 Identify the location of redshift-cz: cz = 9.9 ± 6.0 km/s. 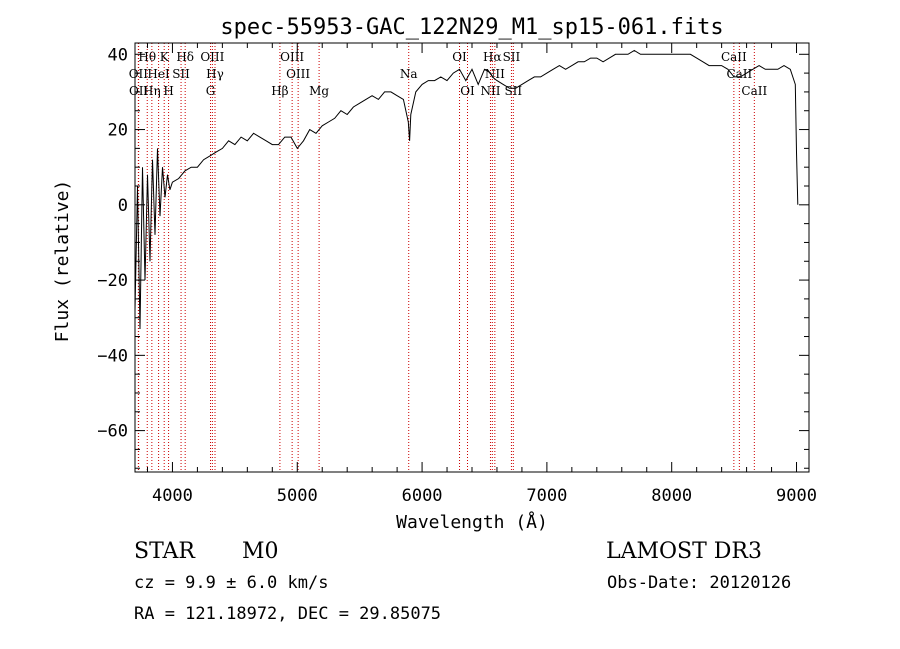
(231, 583).